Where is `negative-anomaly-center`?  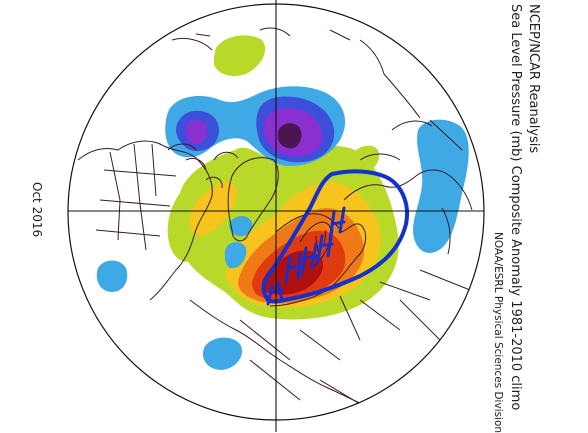
negative-anomaly-center is located at coordinates (290, 136).